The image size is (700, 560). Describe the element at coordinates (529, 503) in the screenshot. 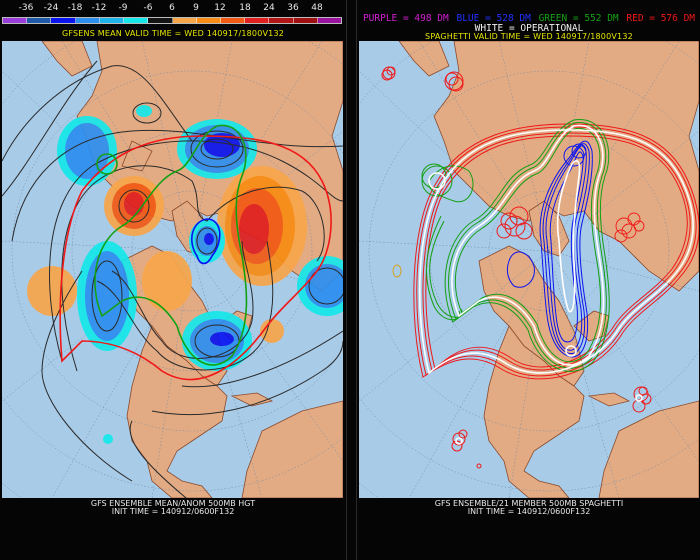

I see `map-caption-title: GFS ENSEMBLE/21 MEMBER 500MB SPAGHETTI` at that location.